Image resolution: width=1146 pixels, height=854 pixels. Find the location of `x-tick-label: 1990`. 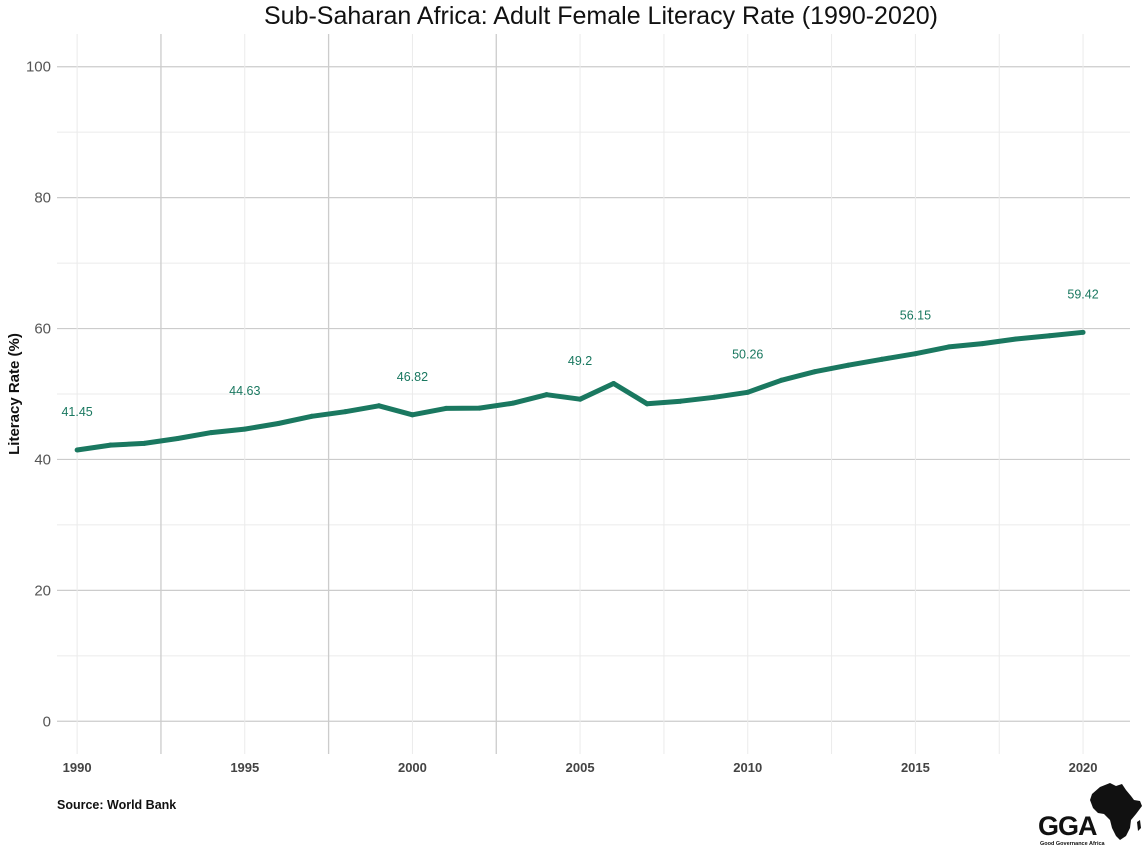

x-tick-label: 1990 is located at coordinates (77, 767).